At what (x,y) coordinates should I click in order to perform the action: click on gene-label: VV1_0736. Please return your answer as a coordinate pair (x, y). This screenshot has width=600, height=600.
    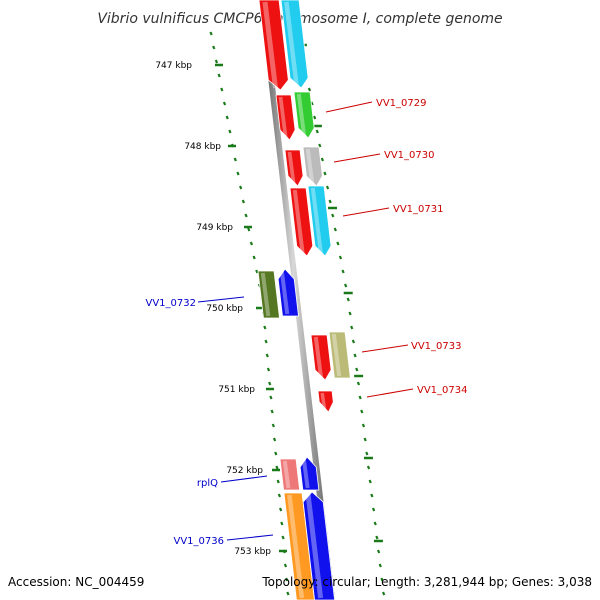
    Looking at the image, I should click on (199, 541).